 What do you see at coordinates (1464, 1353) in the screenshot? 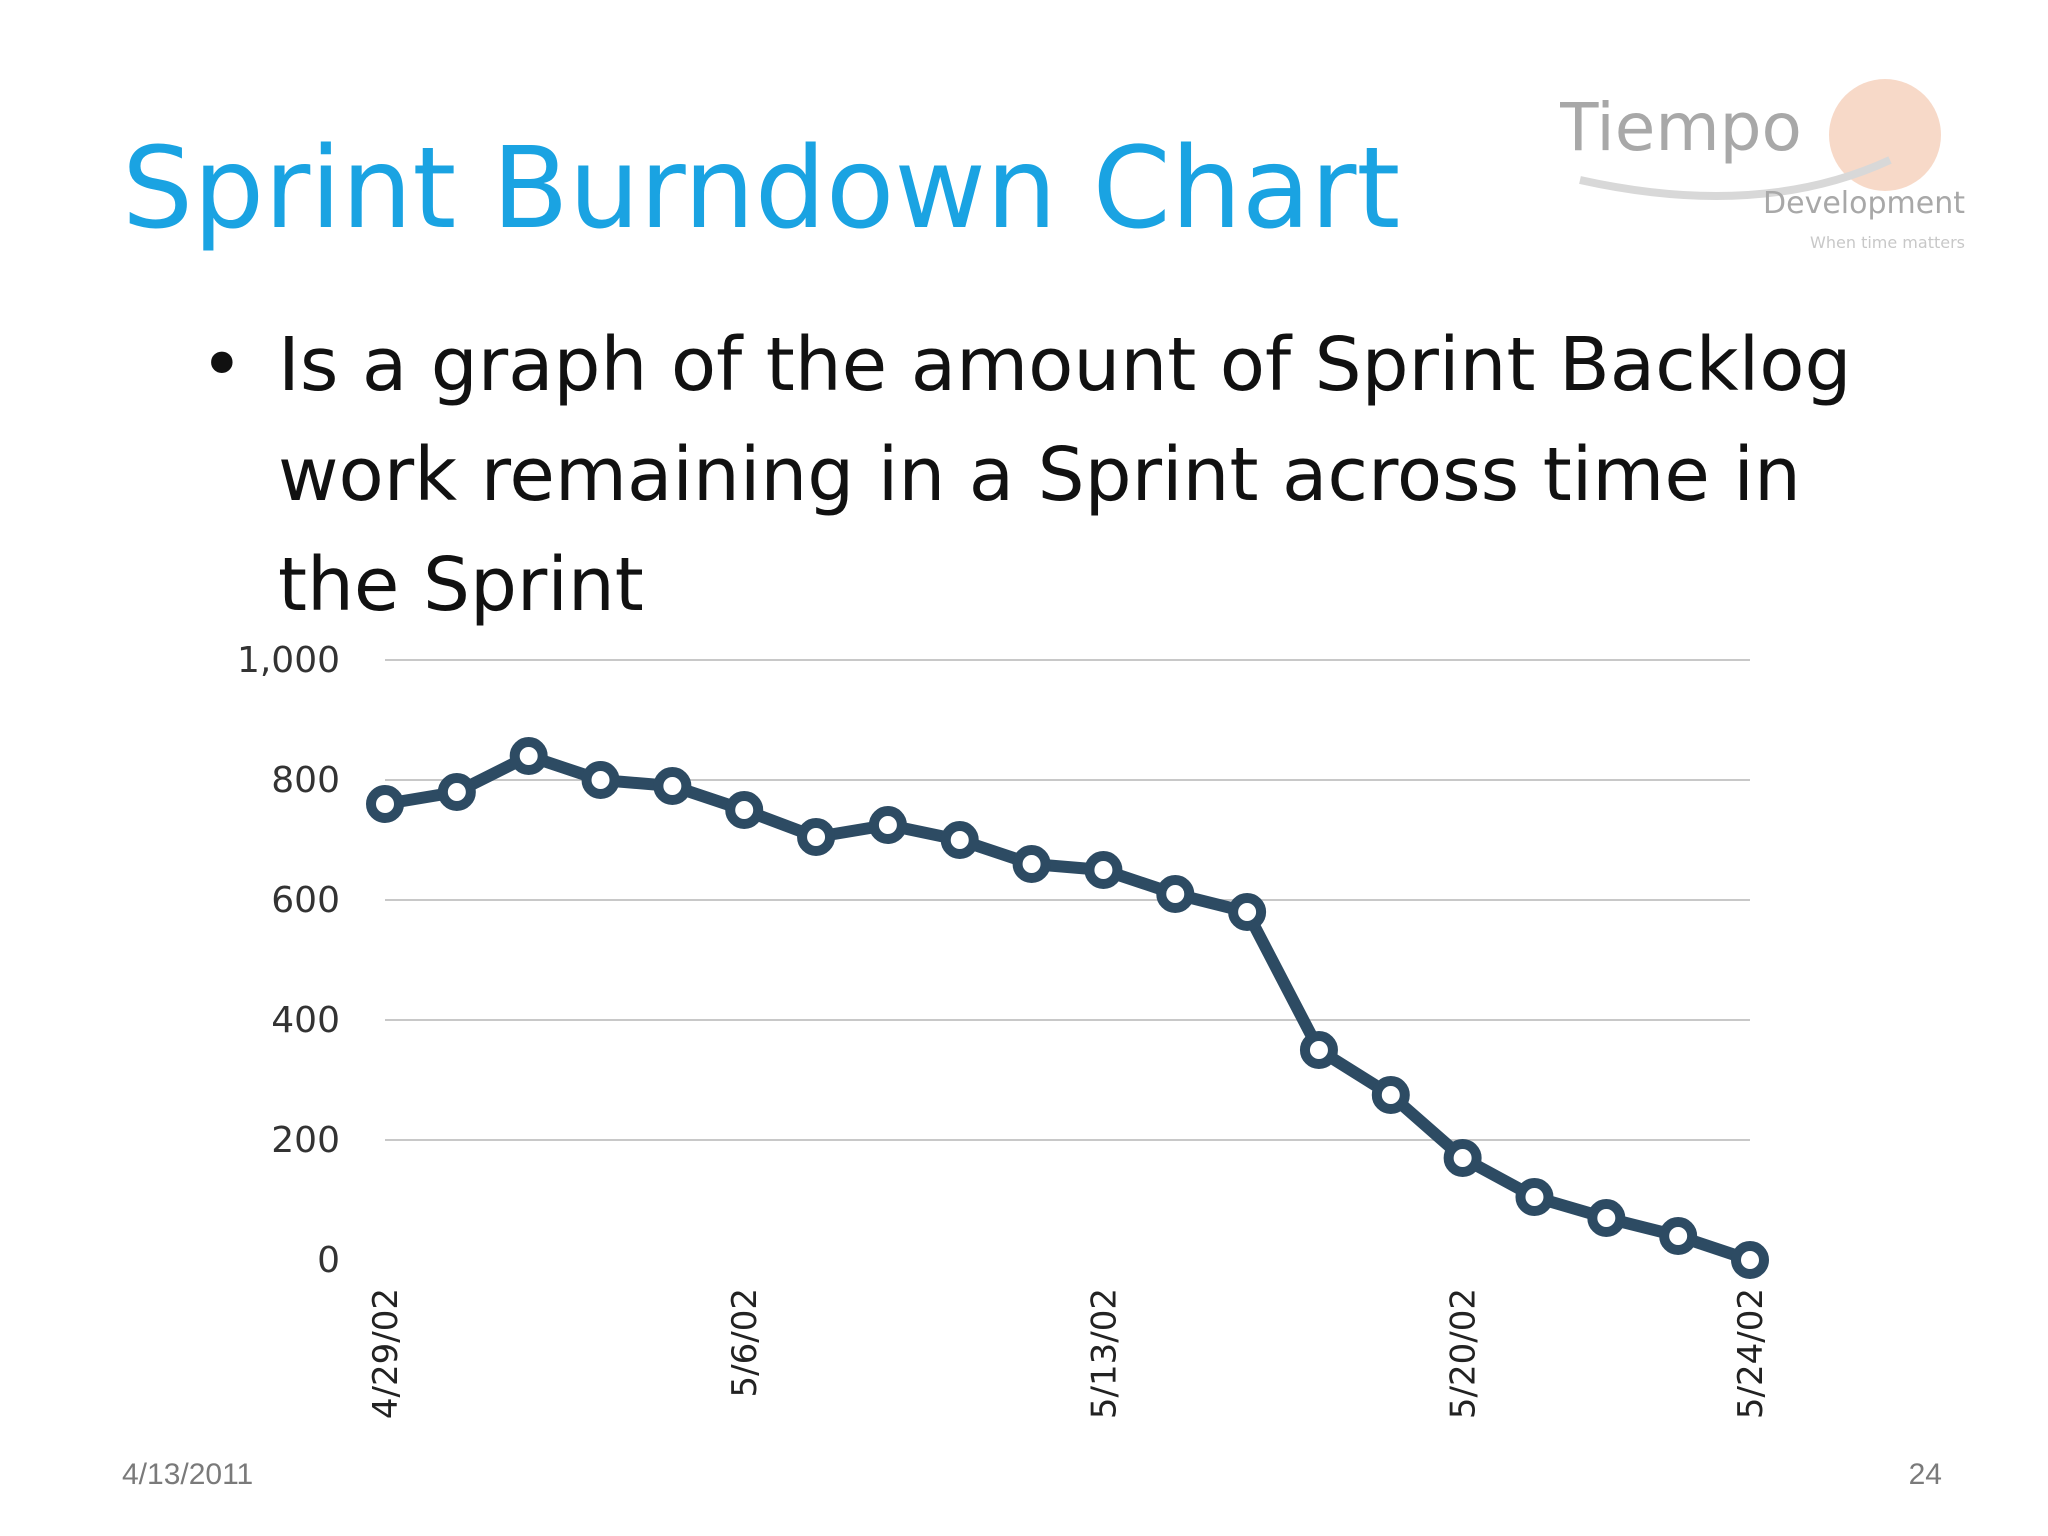
I see `x-tick-label: 5/20/02` at bounding box center [1464, 1353].